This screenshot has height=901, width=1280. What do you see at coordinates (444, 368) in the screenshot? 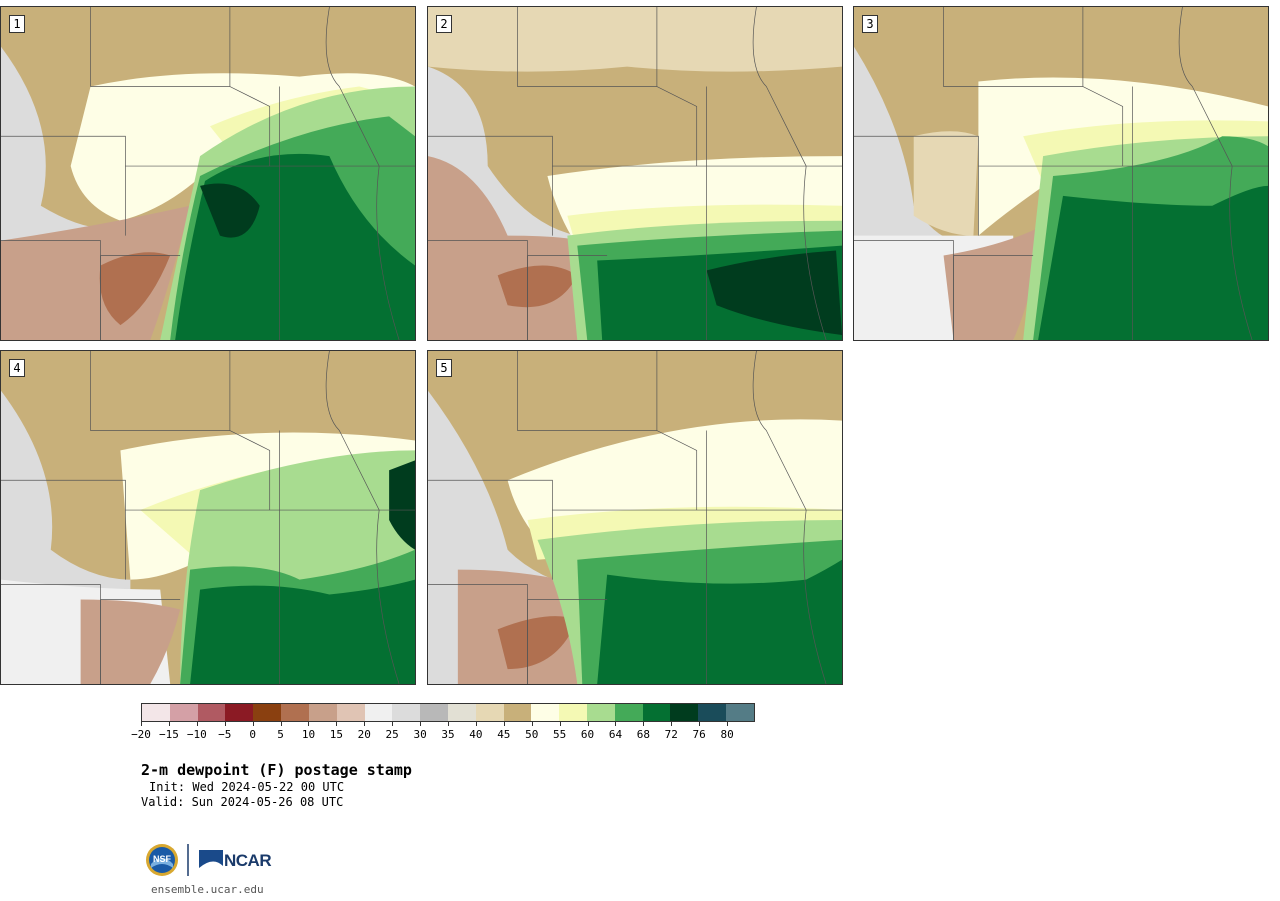
I see `panel-member-label: 5` at bounding box center [444, 368].